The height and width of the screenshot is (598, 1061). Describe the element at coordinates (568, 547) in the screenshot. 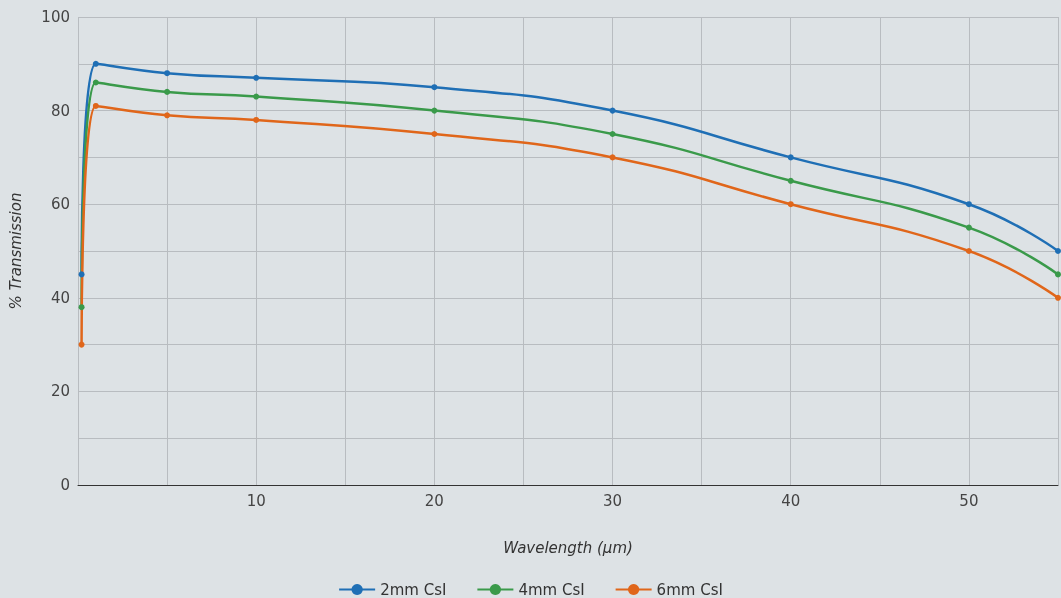

I see `x-axis-title: Wavelength (µm)` at that location.